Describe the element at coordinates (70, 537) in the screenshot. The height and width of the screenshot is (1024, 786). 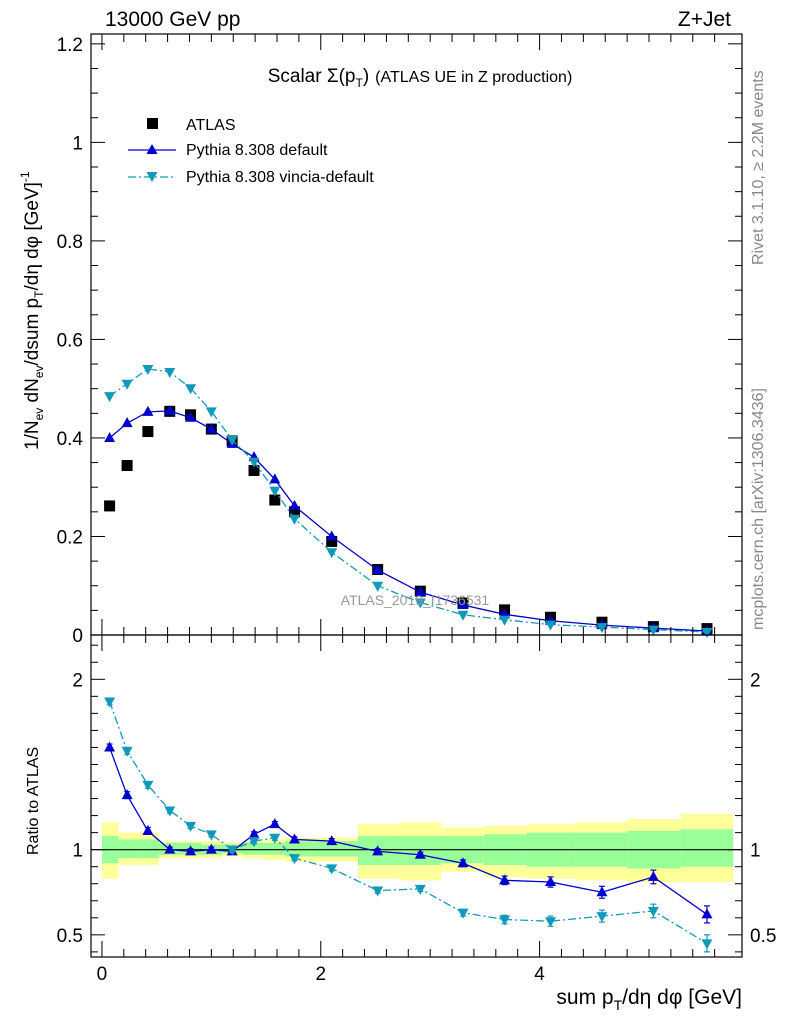
I see `main-y-tick-label: 0.2` at that location.